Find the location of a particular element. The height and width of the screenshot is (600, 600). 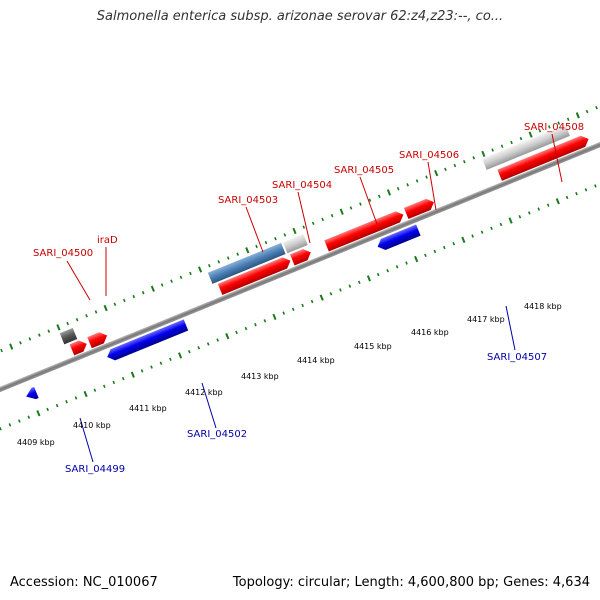

scale-label-4417: 4417 kbp is located at coordinates (486, 319).